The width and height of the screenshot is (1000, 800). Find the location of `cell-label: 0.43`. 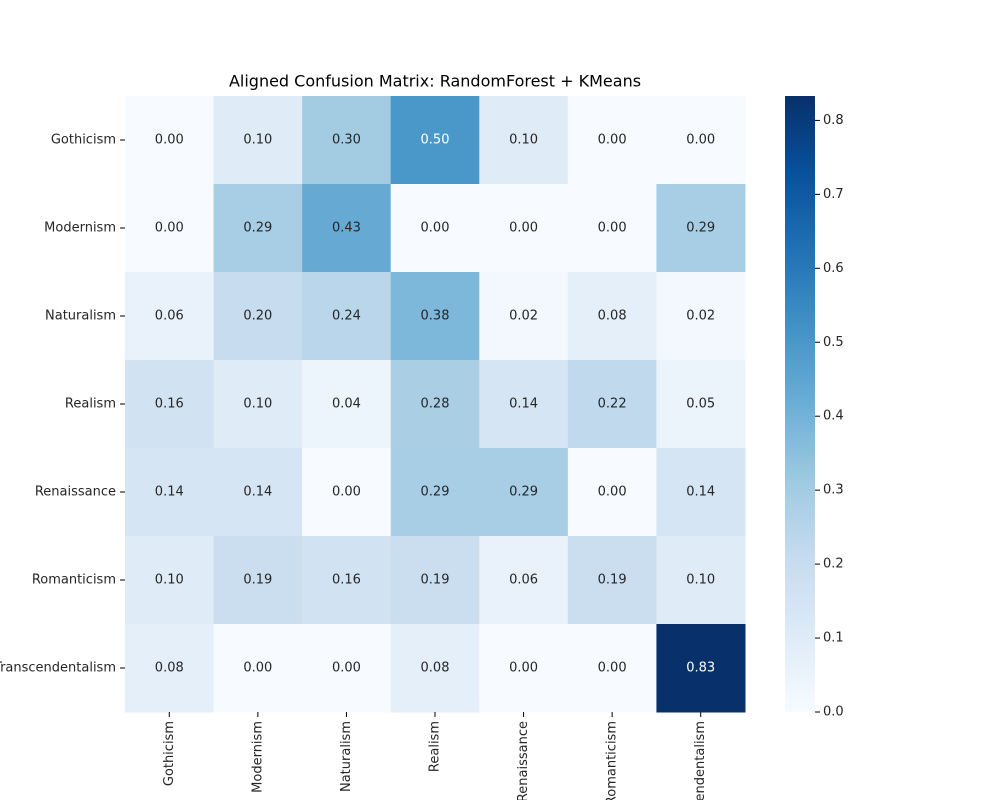

cell-label: 0.43 is located at coordinates (346, 228).